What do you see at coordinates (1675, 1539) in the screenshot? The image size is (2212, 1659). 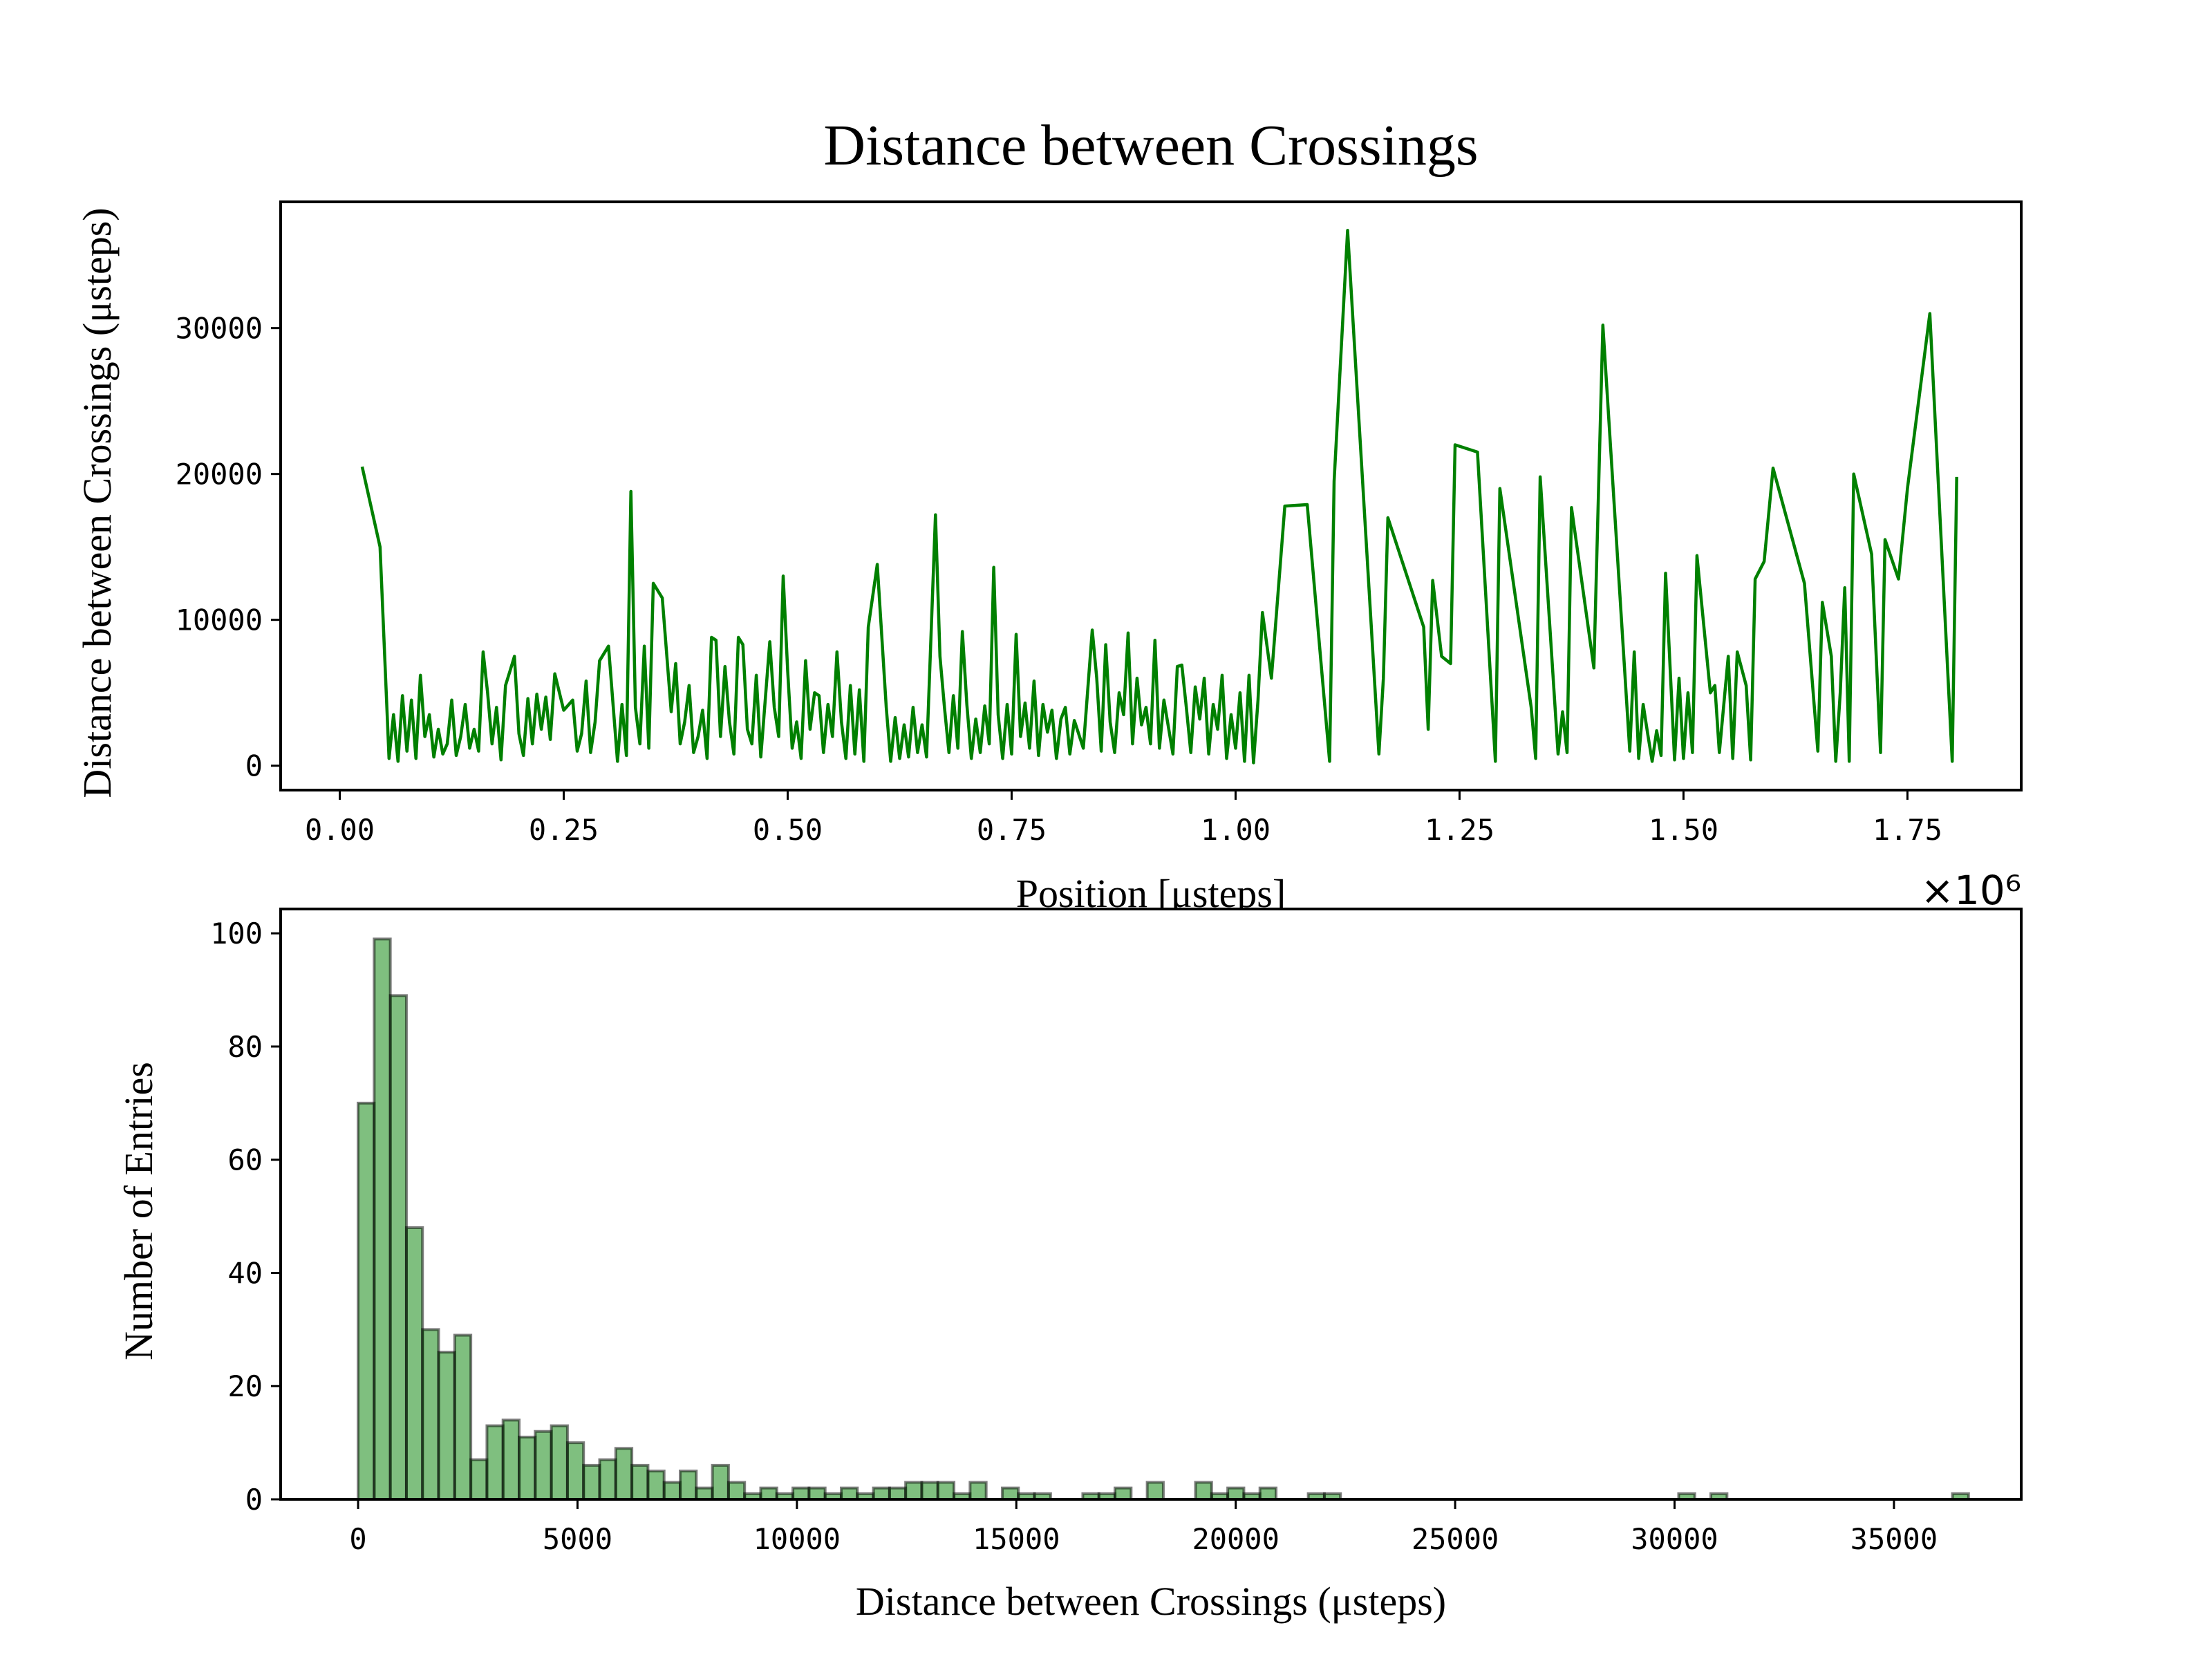 I see `x-tick-label: 30000` at bounding box center [1675, 1539].